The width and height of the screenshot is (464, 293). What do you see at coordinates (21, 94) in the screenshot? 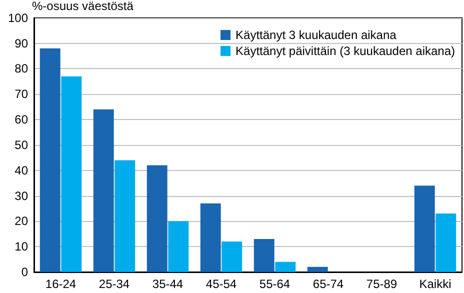
I see `y-tick-label: 70` at bounding box center [21, 94].